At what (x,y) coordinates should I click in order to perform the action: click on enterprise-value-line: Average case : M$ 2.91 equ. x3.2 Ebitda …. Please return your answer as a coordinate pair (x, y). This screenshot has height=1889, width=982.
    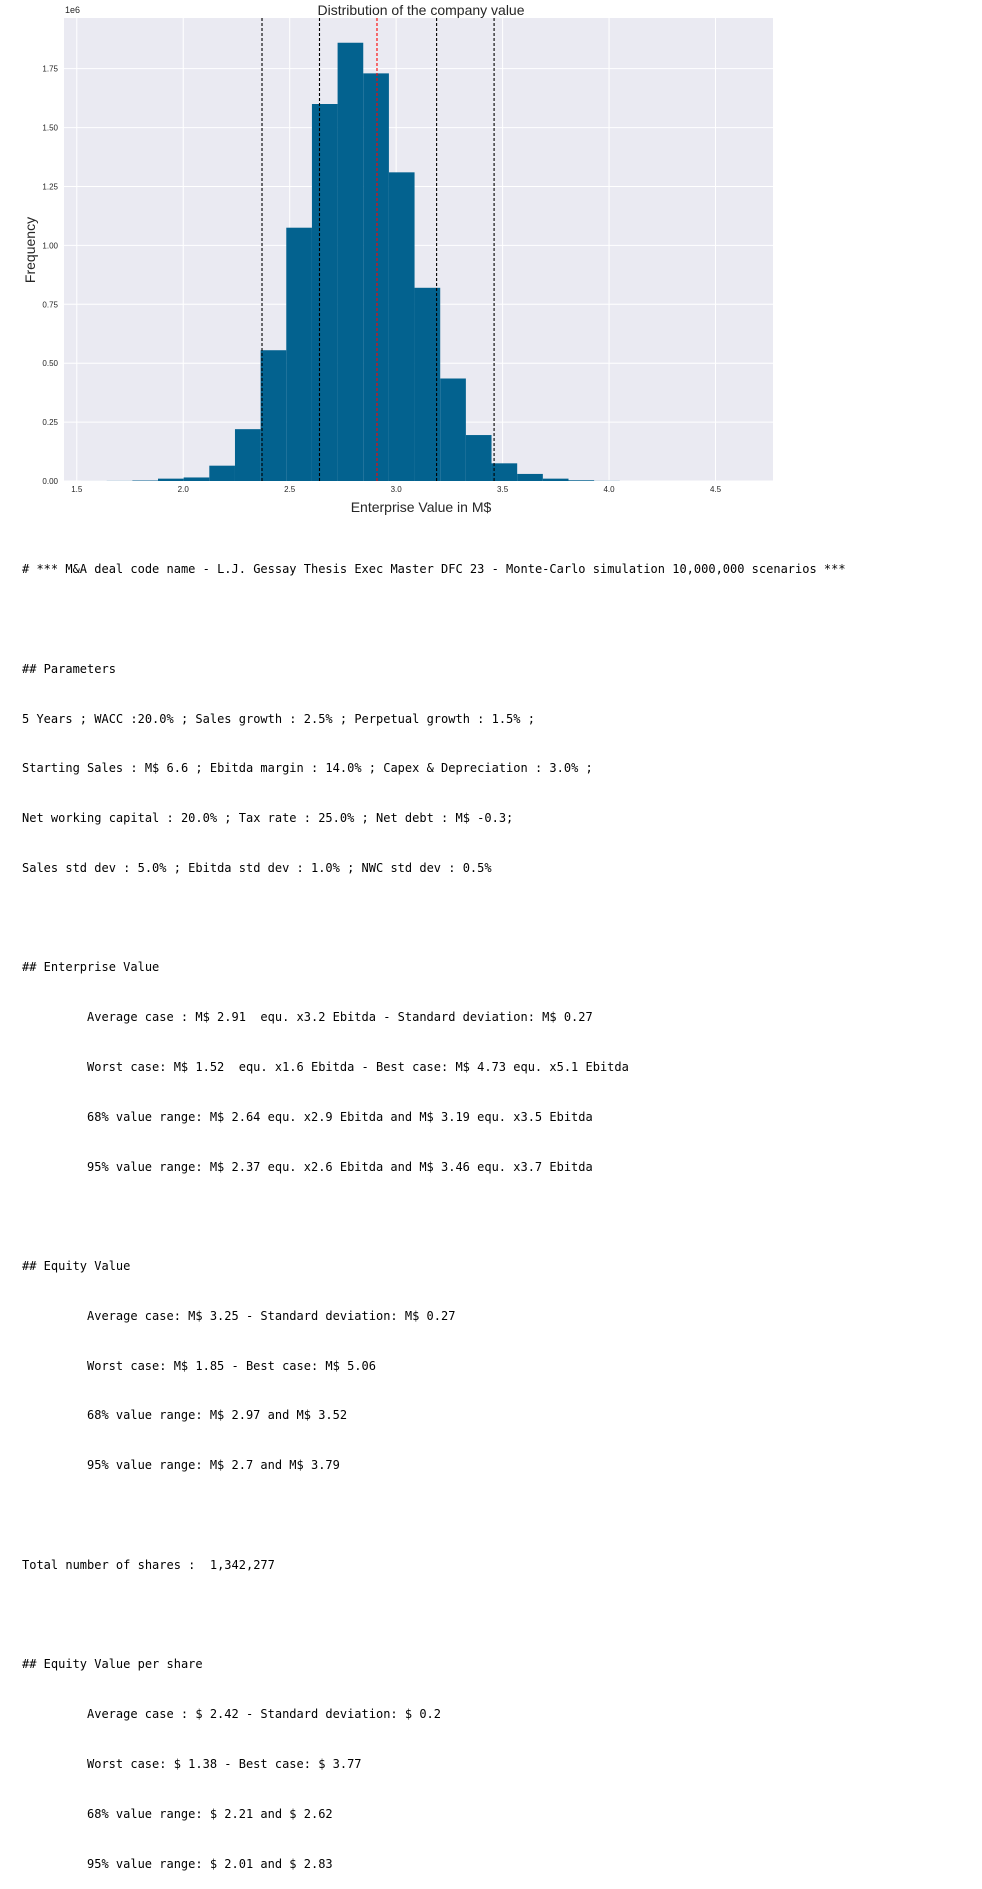
    Looking at the image, I should click on (497, 1017).